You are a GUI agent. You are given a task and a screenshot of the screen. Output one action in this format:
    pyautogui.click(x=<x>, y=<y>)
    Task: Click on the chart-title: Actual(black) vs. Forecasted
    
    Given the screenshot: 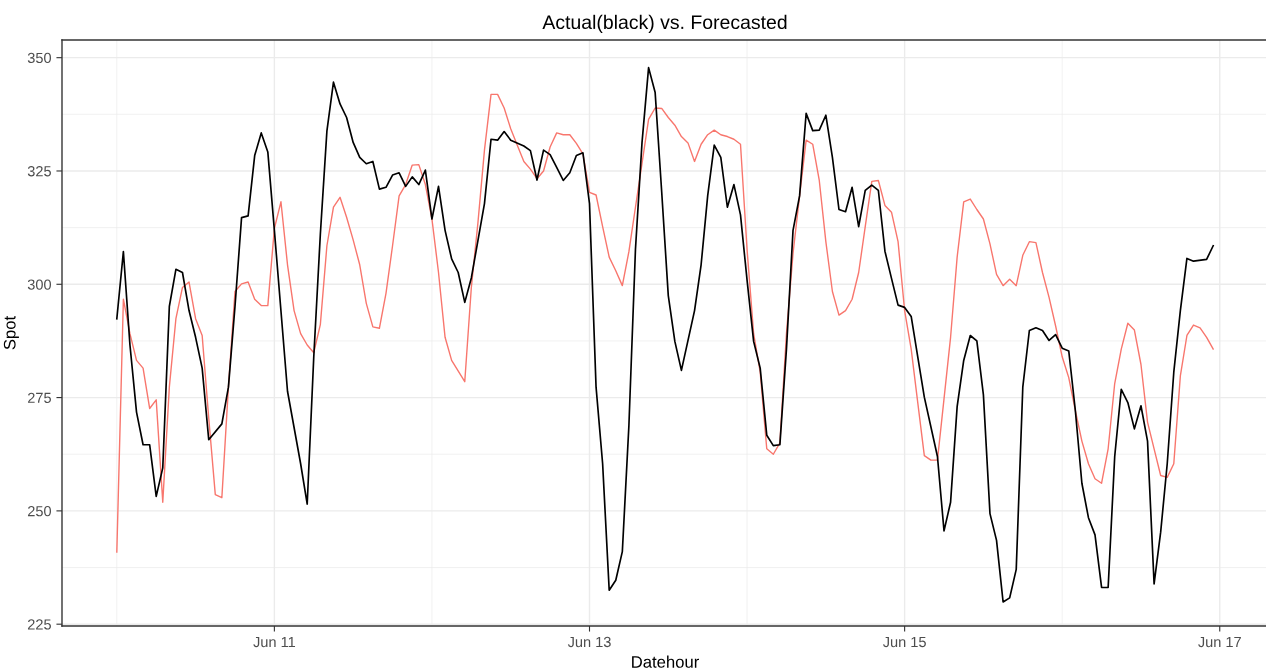 What is the action you would take?
    pyautogui.click(x=664, y=23)
    